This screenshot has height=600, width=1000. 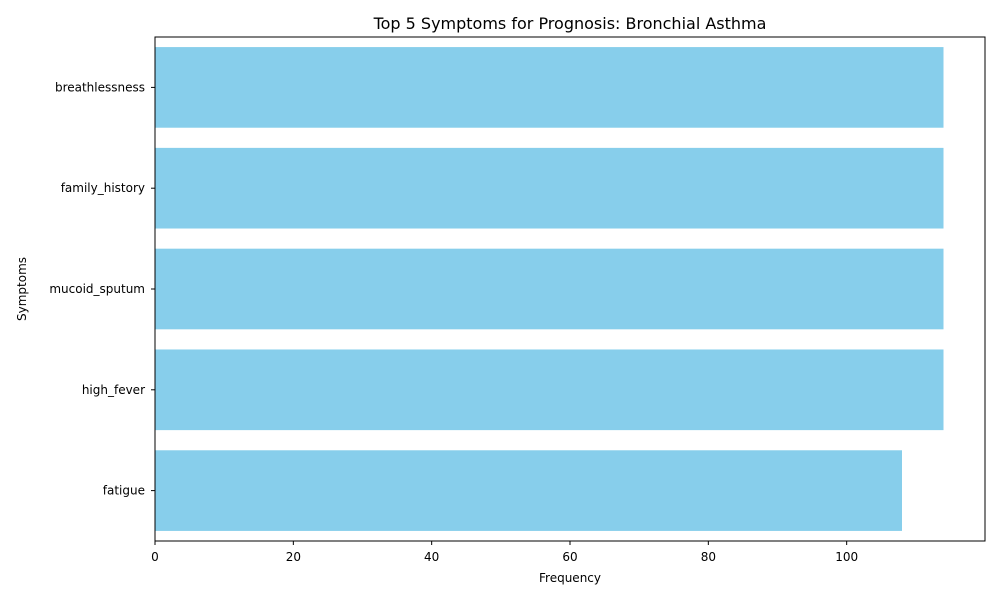 What do you see at coordinates (431, 557) in the screenshot?
I see `x-tick-label: 40` at bounding box center [431, 557].